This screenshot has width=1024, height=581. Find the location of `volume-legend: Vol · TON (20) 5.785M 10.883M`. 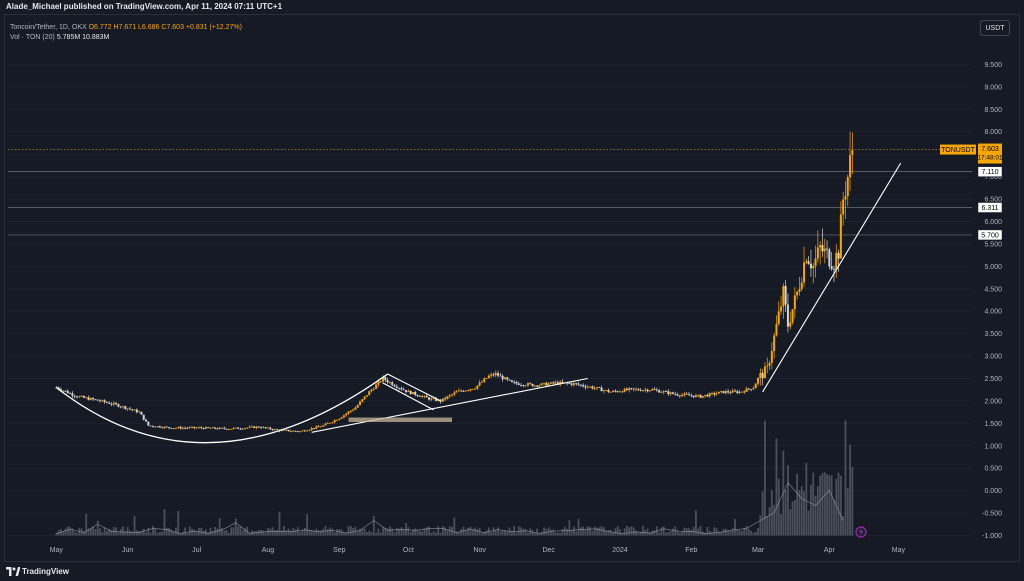

volume-legend: Vol · TON (20) 5.785M 10.883M is located at coordinates (59, 37).